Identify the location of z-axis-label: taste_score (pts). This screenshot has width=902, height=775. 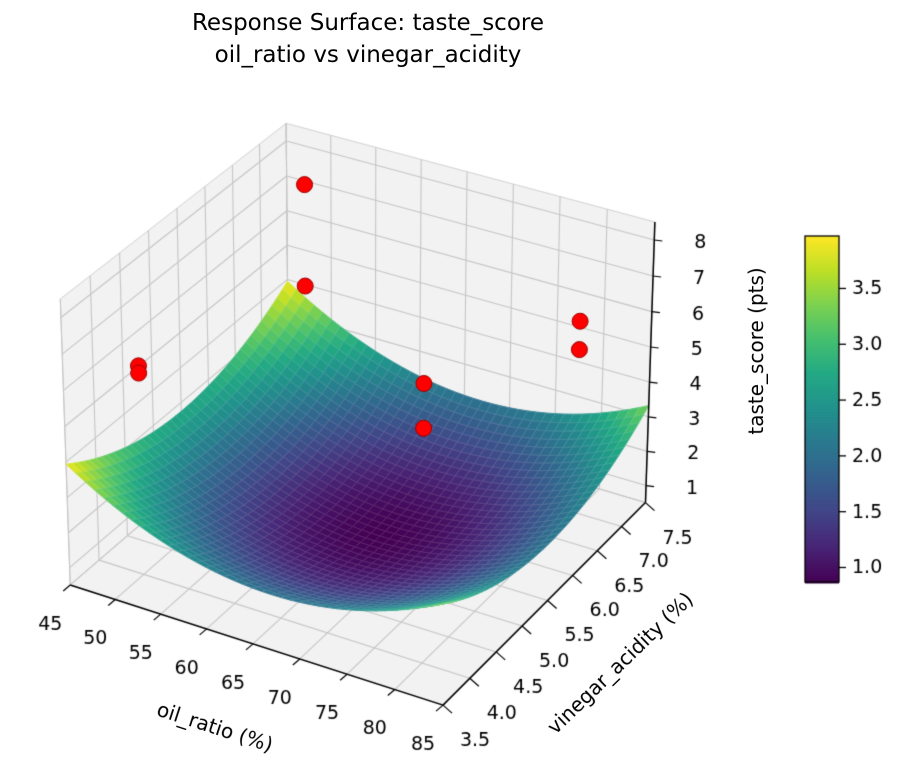
(756, 351).